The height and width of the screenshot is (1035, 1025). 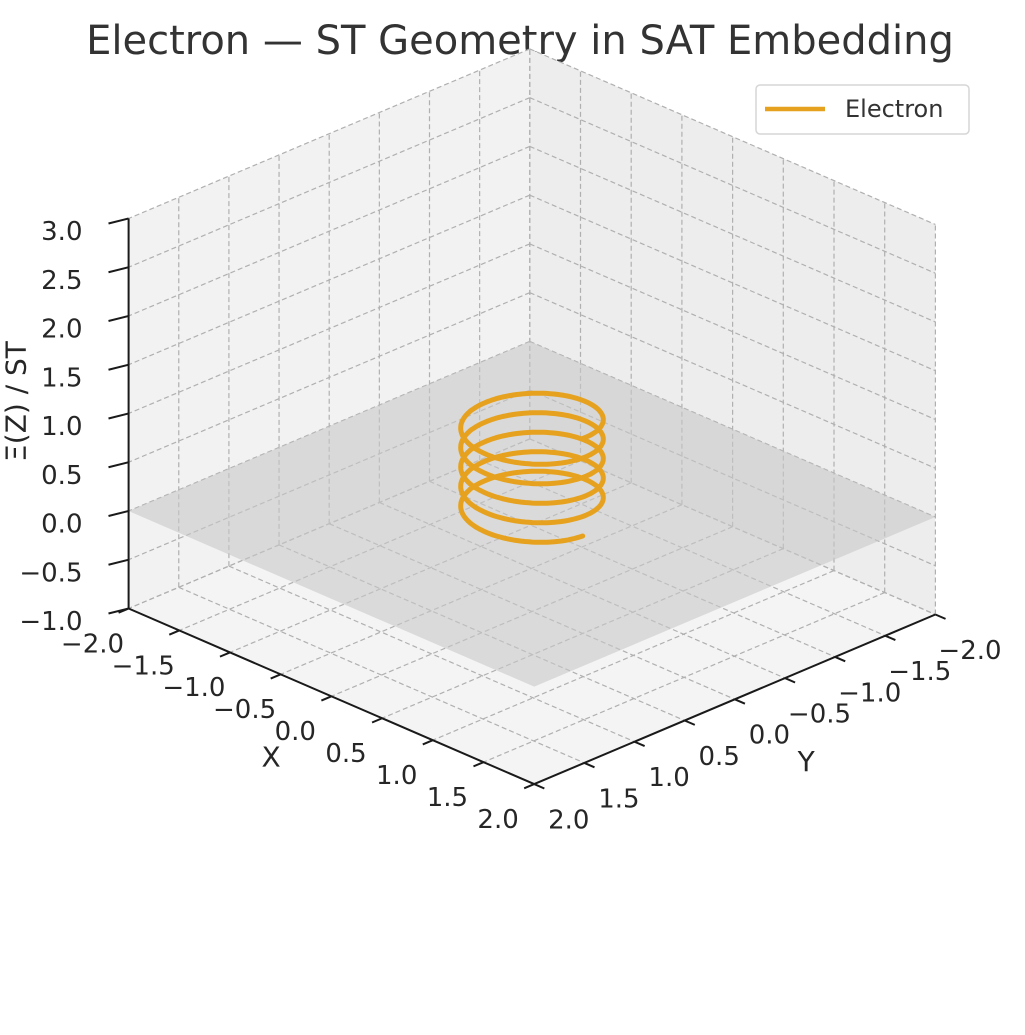 I want to click on z-tick-label: 2.5, so click(x=61, y=281).